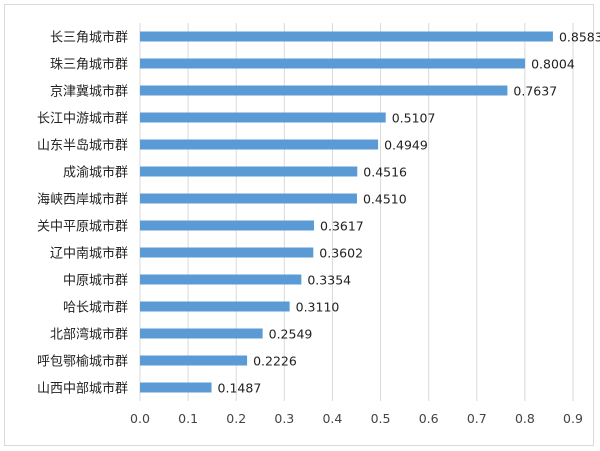 The width and height of the screenshot is (600, 451). What do you see at coordinates (82, 200) in the screenshot?
I see `category-label: 海峡西岸城市群` at bounding box center [82, 200].